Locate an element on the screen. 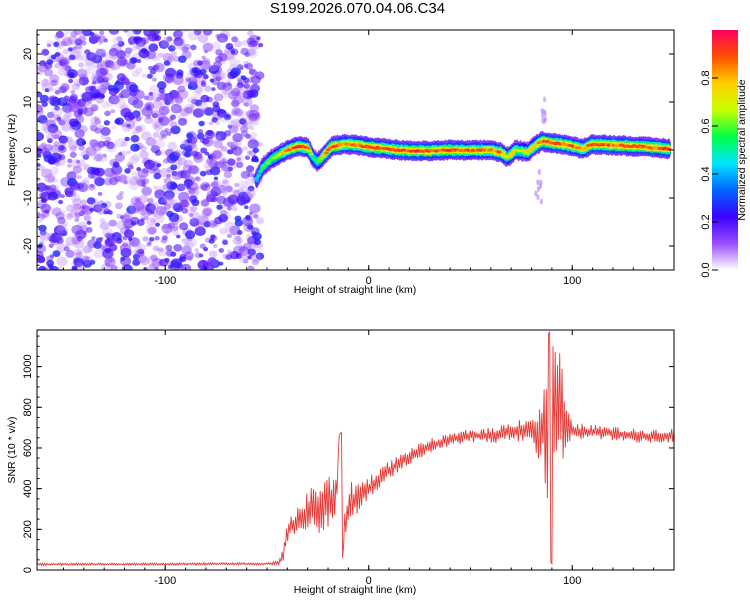 The height and width of the screenshot is (600, 750). ridge-cell is located at coordinates (311, 154).